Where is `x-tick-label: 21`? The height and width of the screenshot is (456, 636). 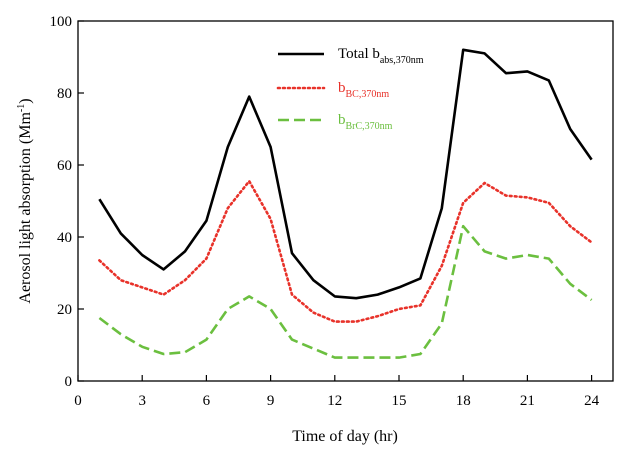
x-tick-label: 21 is located at coordinates (527, 401).